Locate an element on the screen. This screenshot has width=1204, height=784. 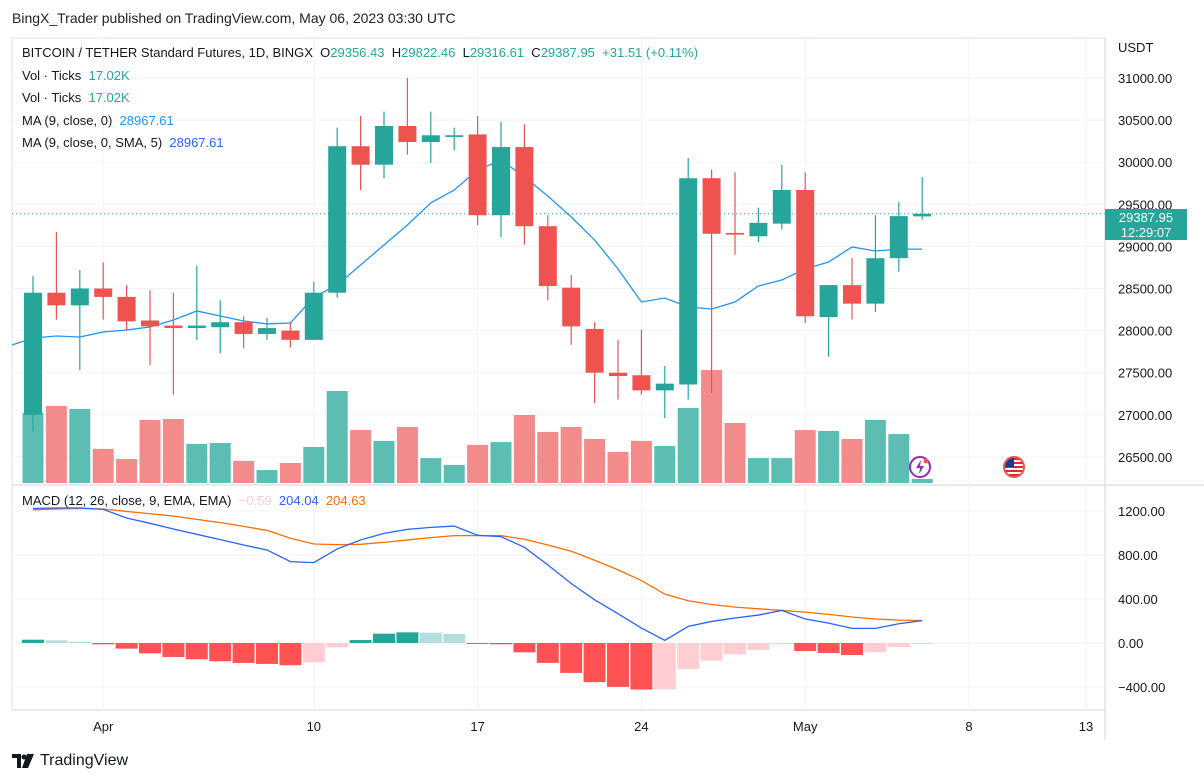
ma-label: MA (9, close, 0, SMA, 5) is located at coordinates (92, 142).